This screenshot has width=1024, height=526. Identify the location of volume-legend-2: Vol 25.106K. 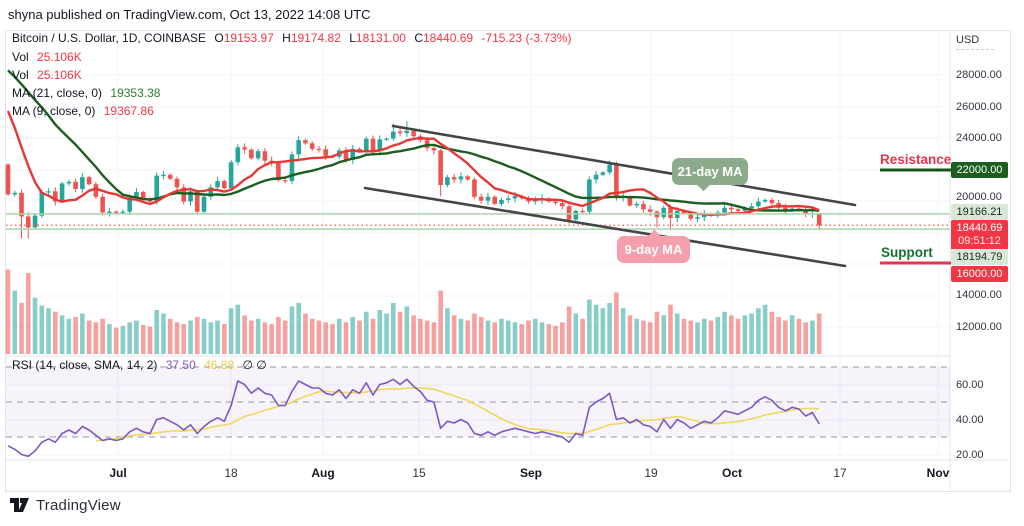
(47, 75).